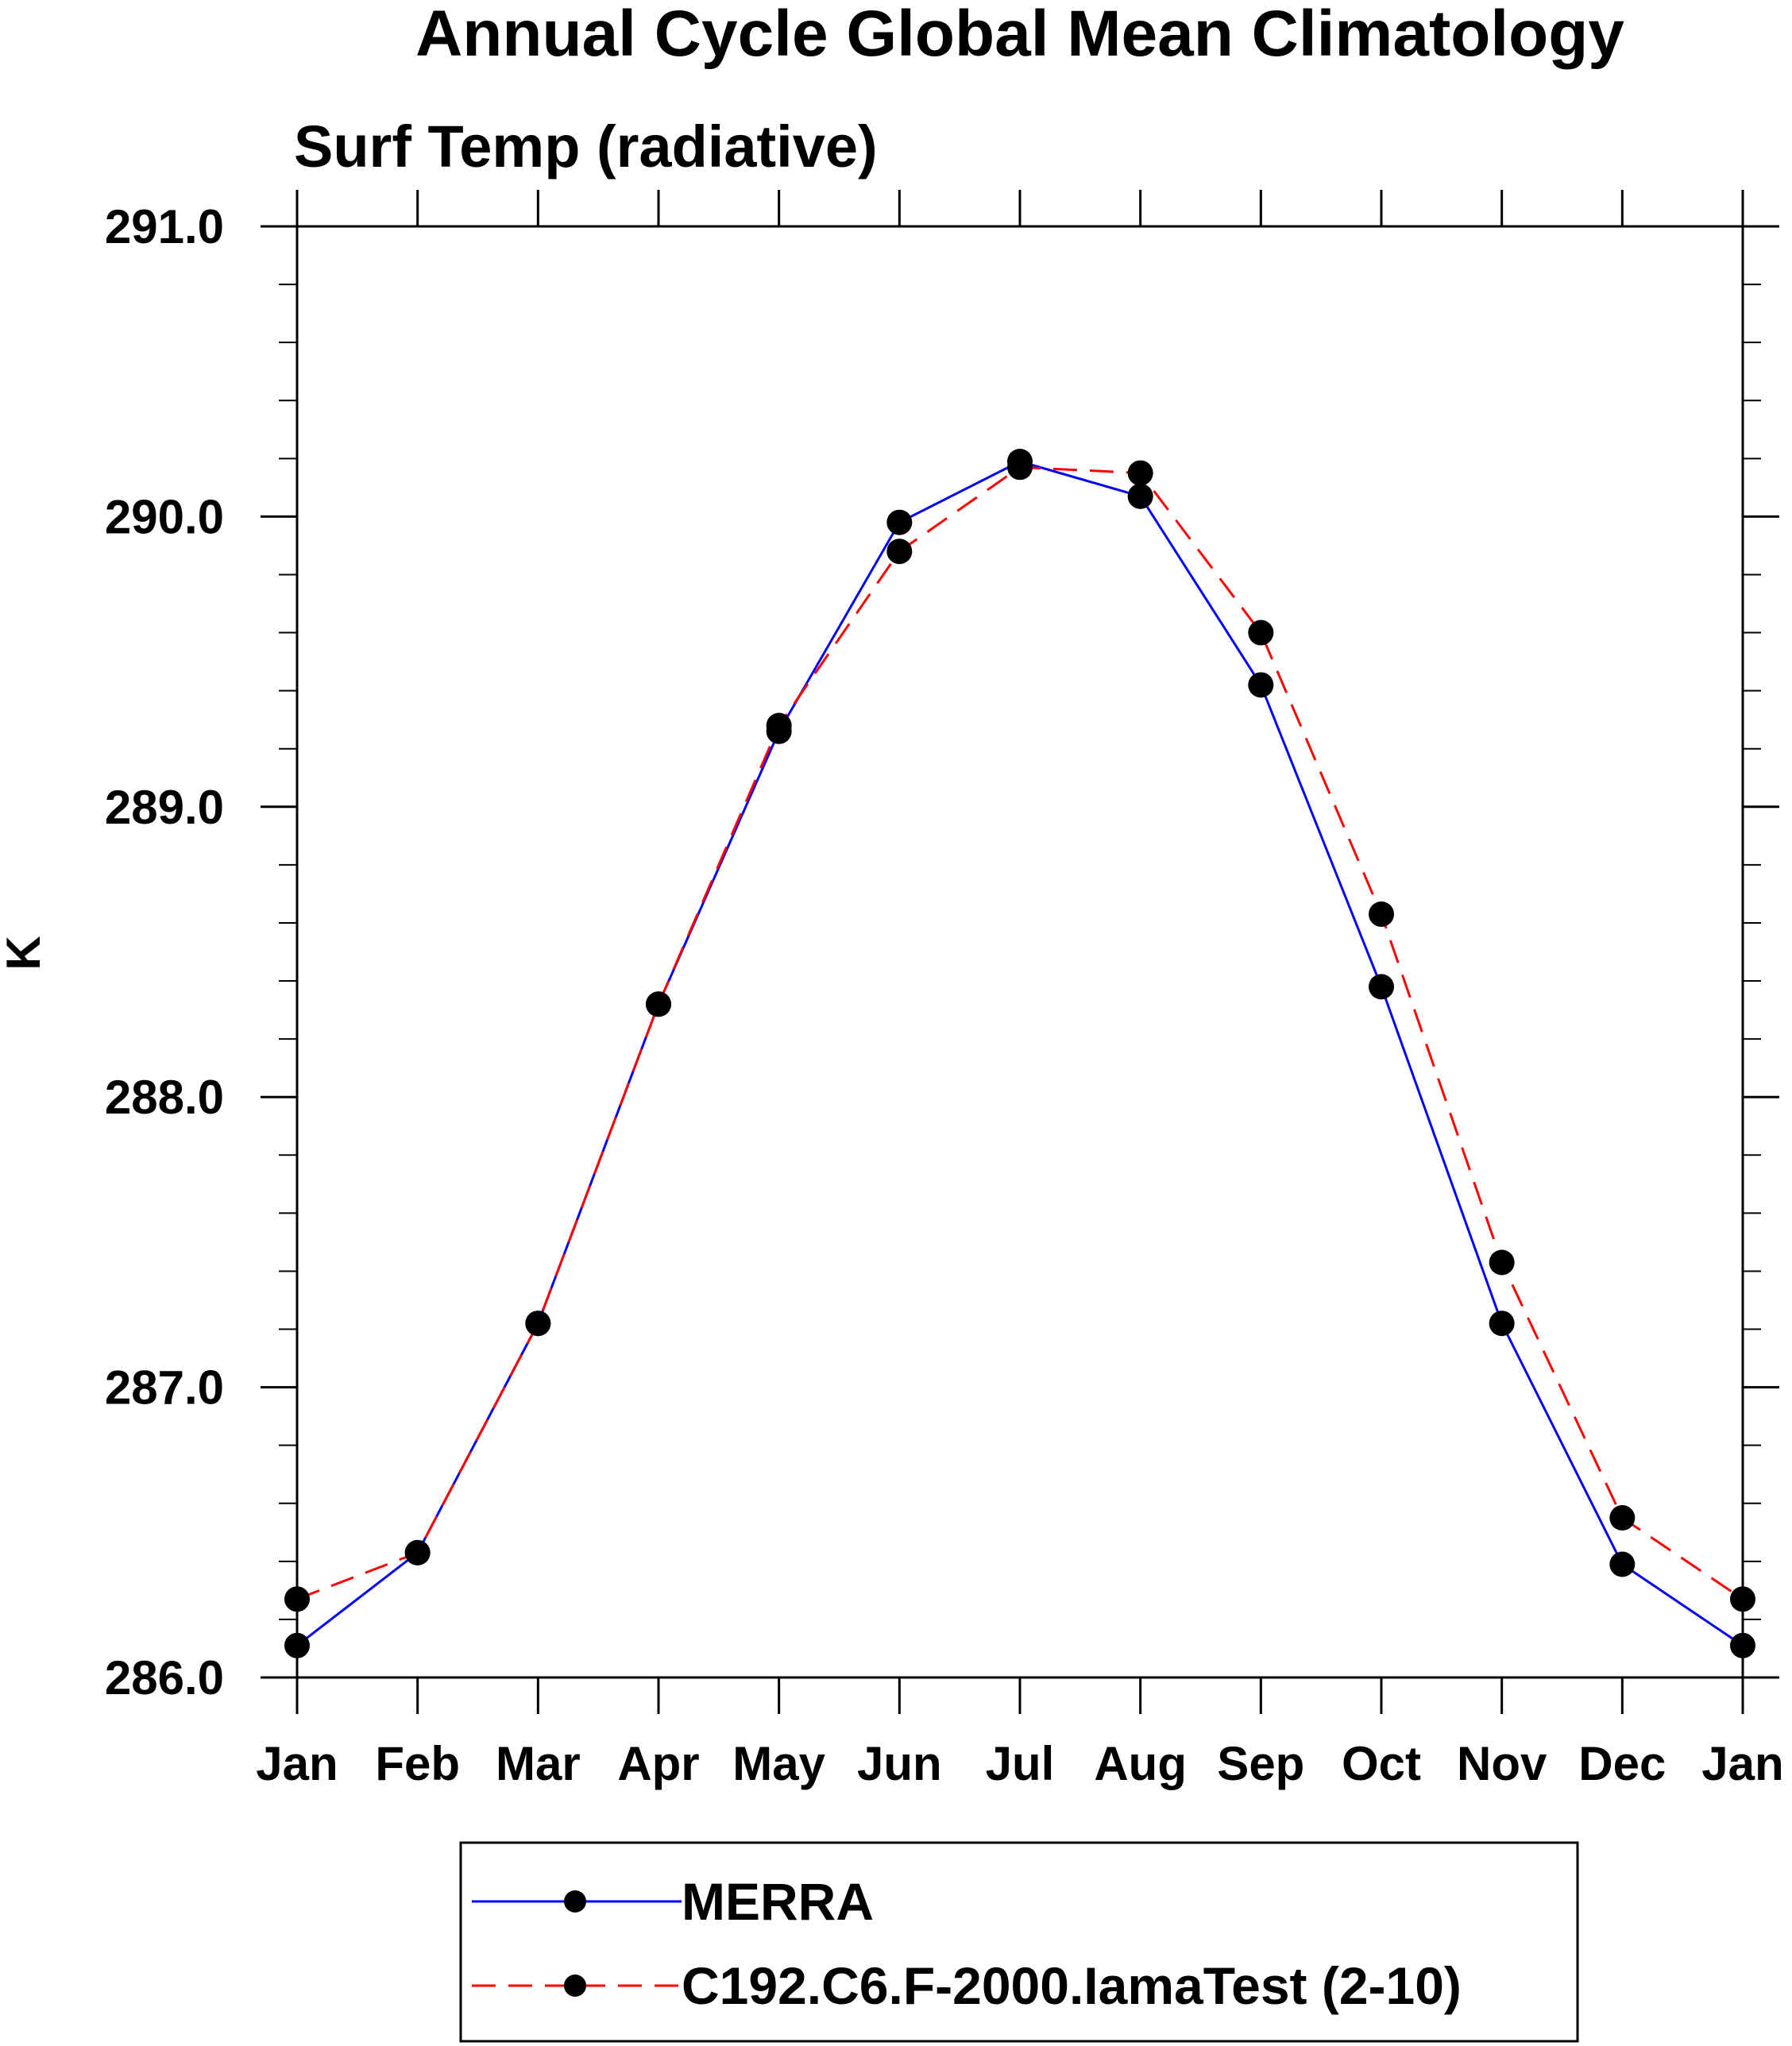 The width and height of the screenshot is (1792, 2046). Describe the element at coordinates (164, 1388) in the screenshot. I see `y-tick-label: 287.0` at that location.